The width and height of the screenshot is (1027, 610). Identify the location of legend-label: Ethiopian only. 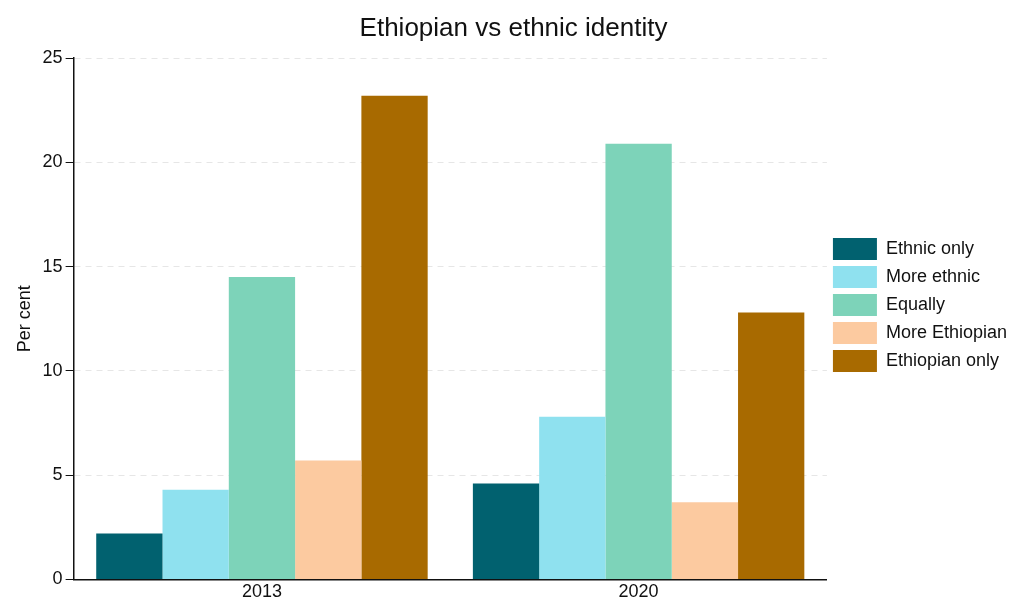
(942, 359).